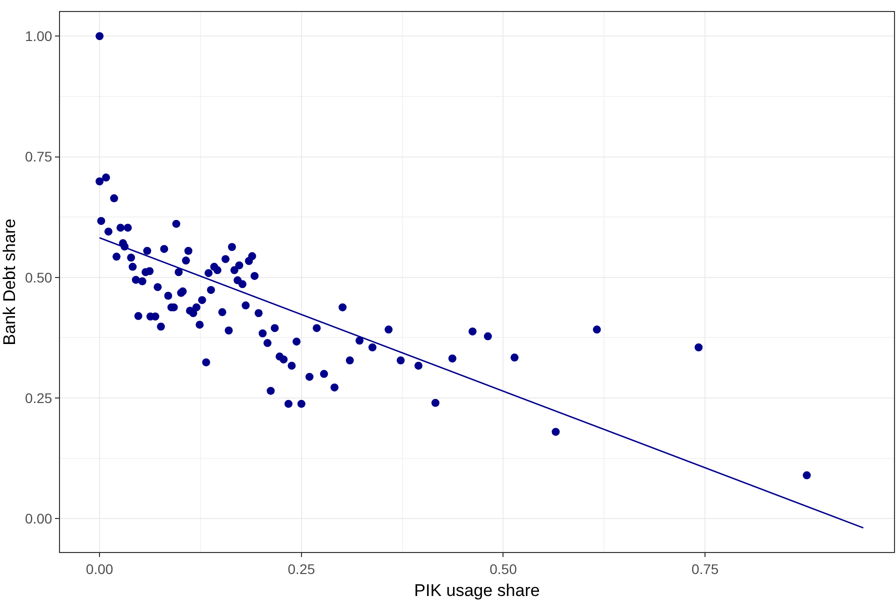 This screenshot has width=896, height=602. Describe the element at coordinates (38, 36) in the screenshot. I see `y-tick-label: 1.00` at that location.